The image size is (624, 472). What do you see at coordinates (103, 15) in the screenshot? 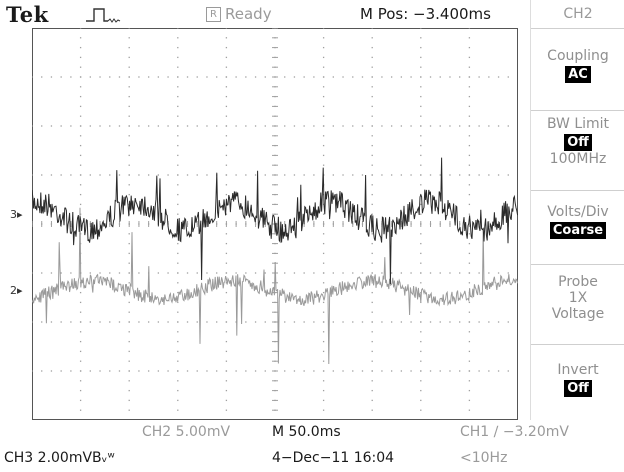
I see `acquisition-icon` at bounding box center [103, 15].